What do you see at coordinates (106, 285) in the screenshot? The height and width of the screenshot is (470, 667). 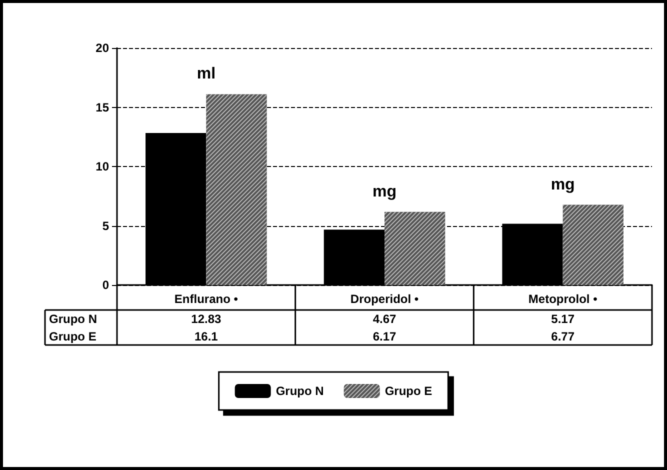 I see `y-tick-label: 0` at bounding box center [106, 285].